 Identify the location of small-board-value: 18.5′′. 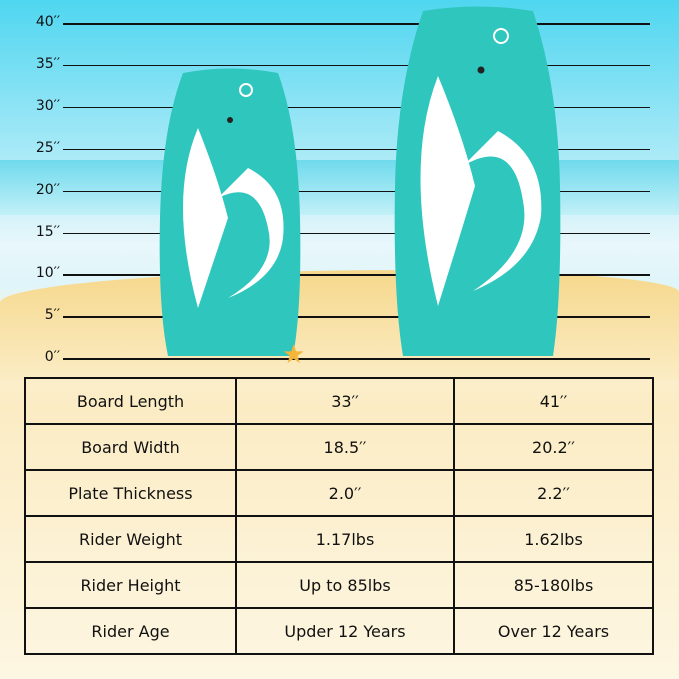
(345, 447).